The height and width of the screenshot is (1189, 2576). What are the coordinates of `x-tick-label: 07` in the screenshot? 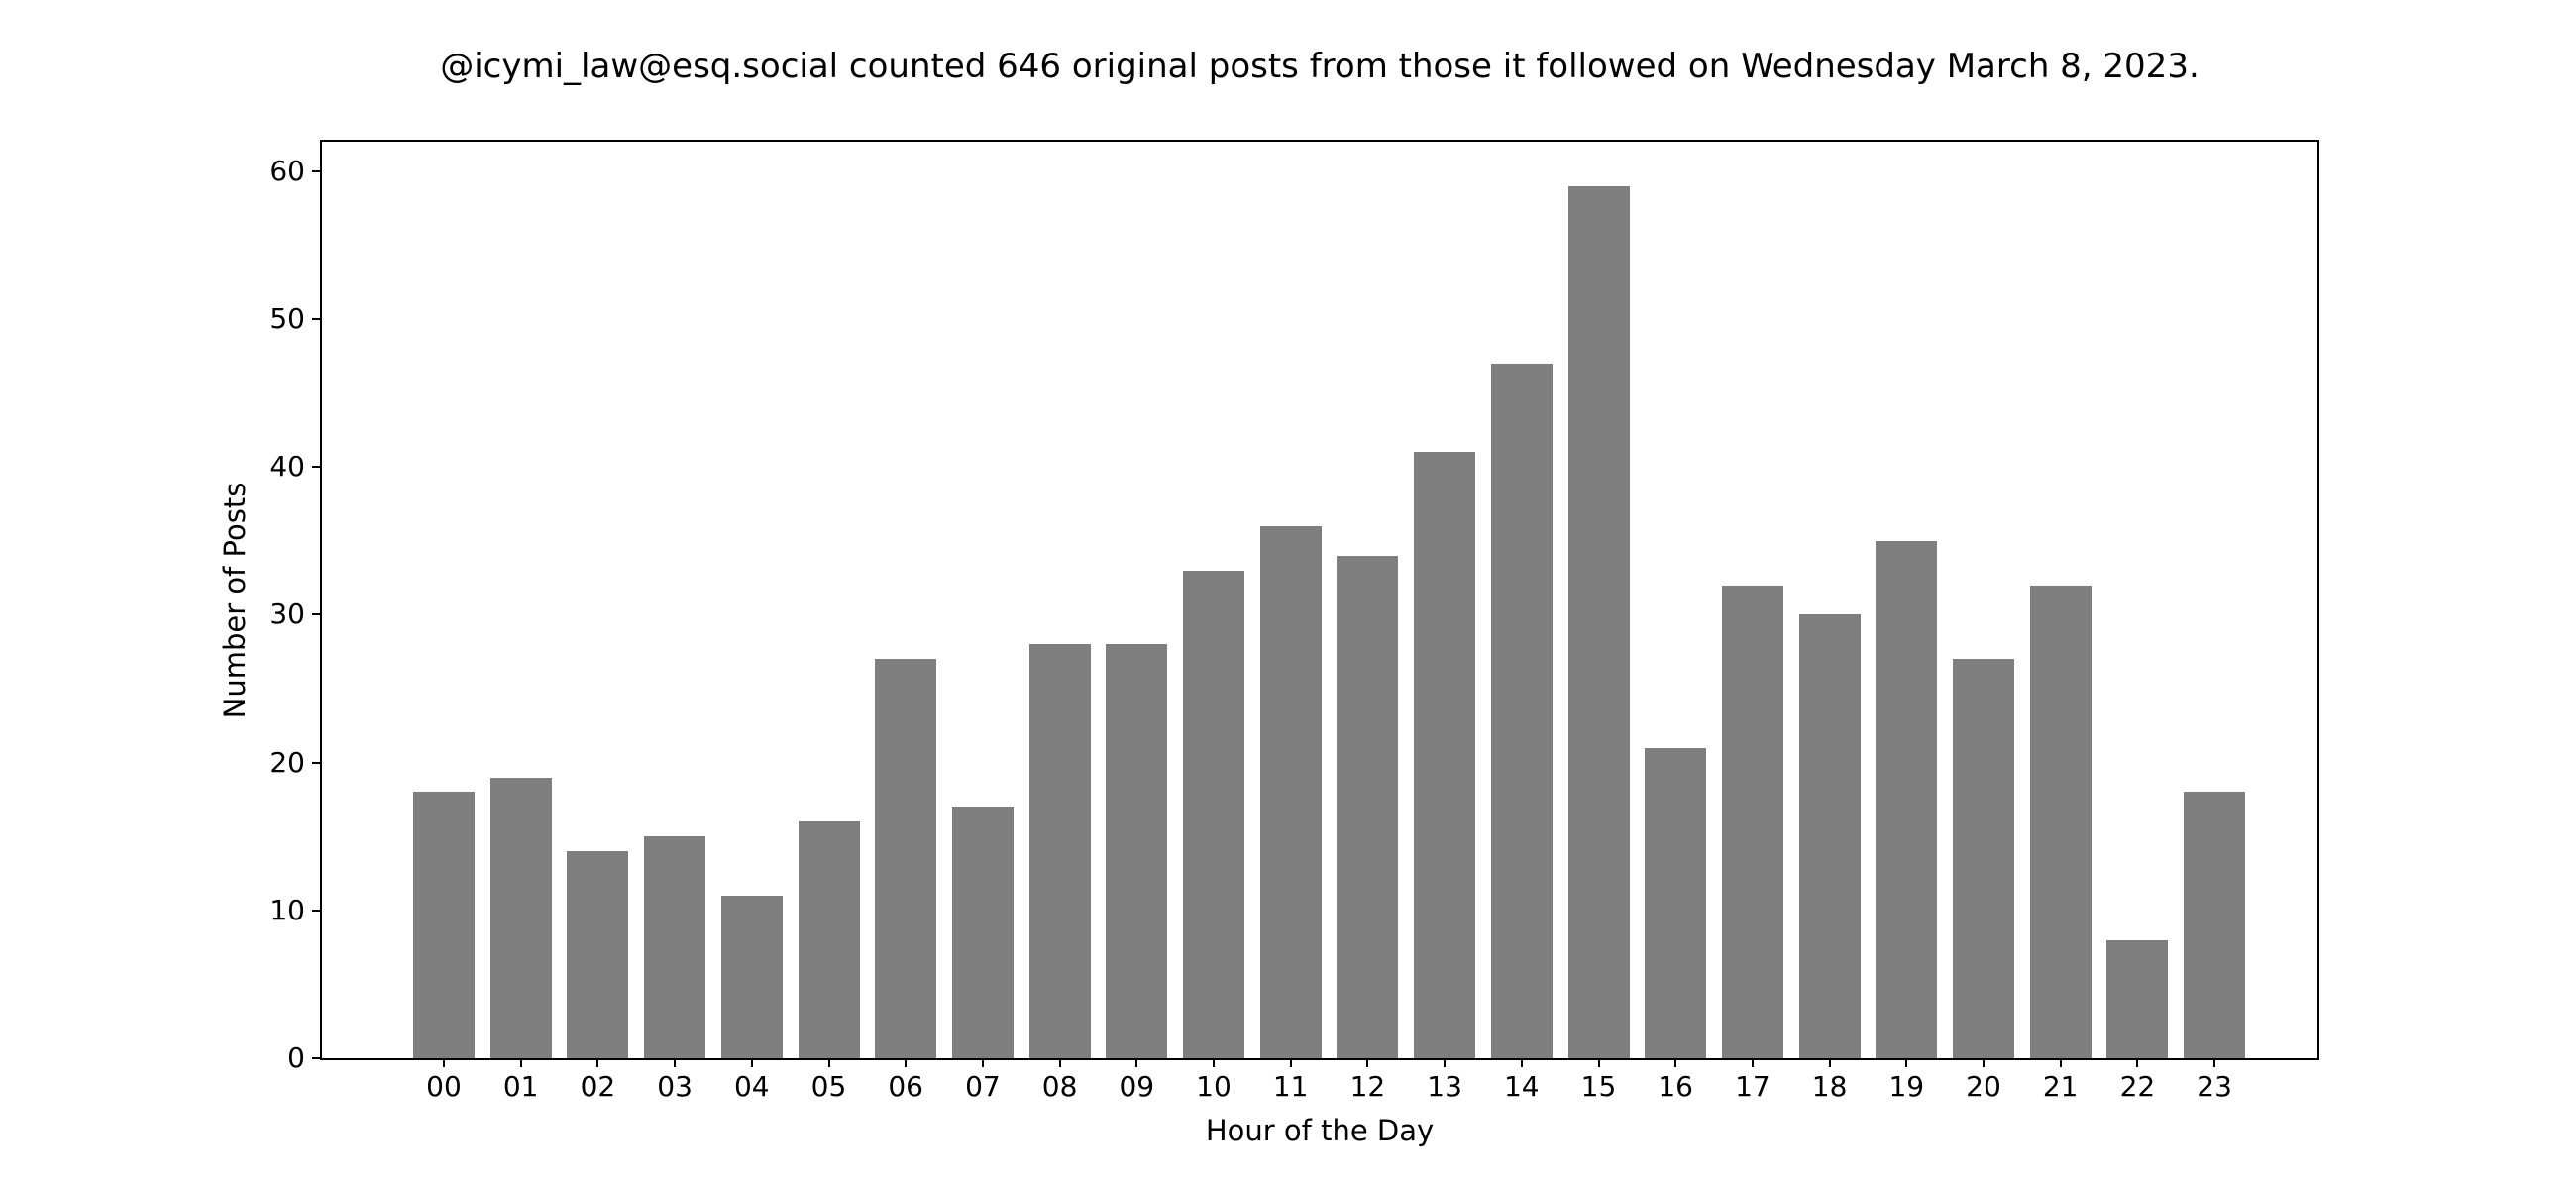 It's located at (983, 1087).